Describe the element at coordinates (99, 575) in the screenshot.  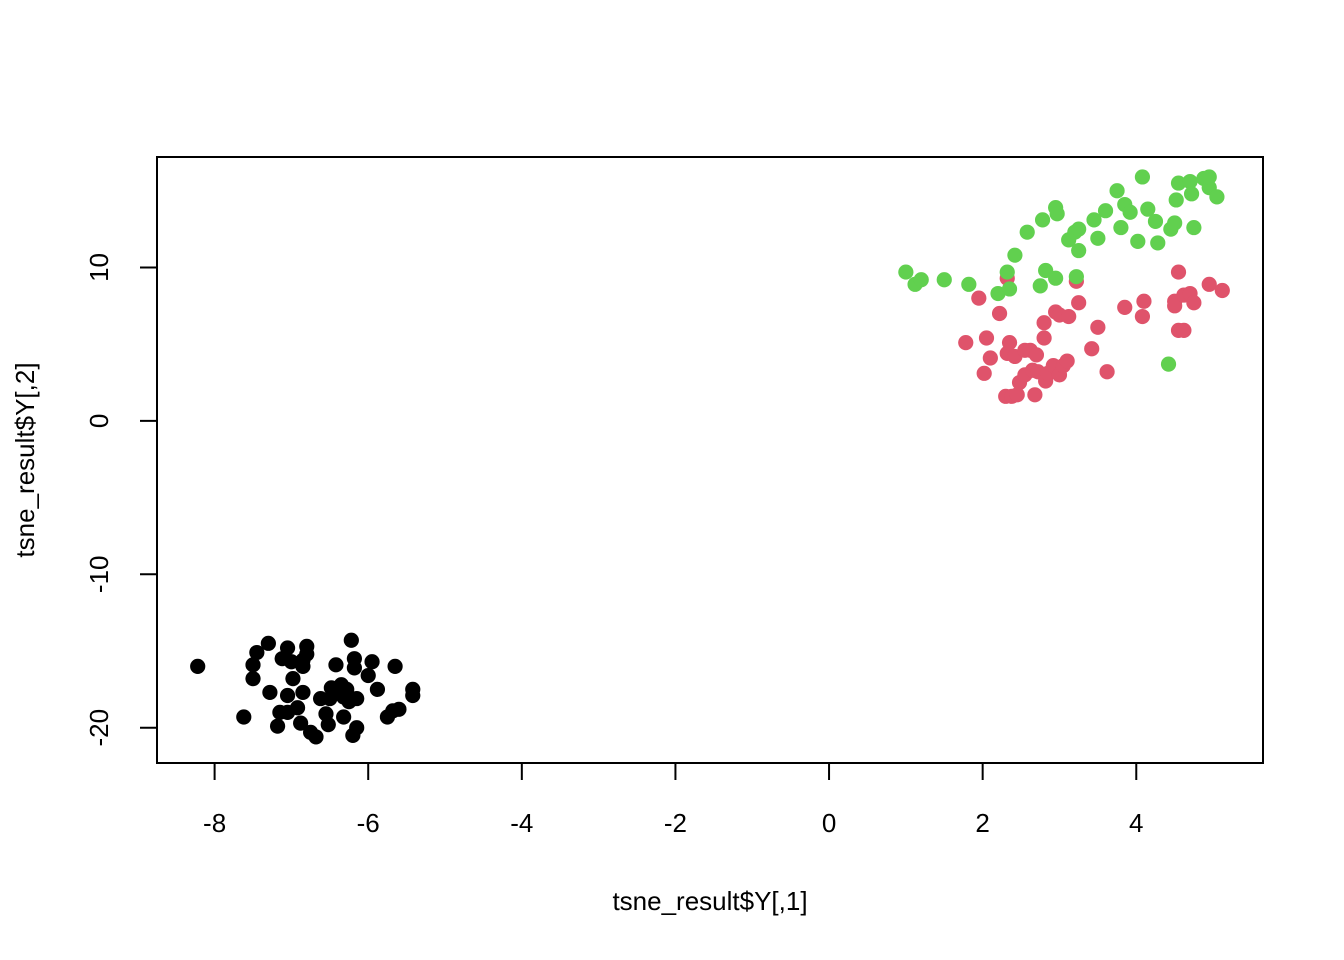
I see `y-tick-label: -10` at that location.